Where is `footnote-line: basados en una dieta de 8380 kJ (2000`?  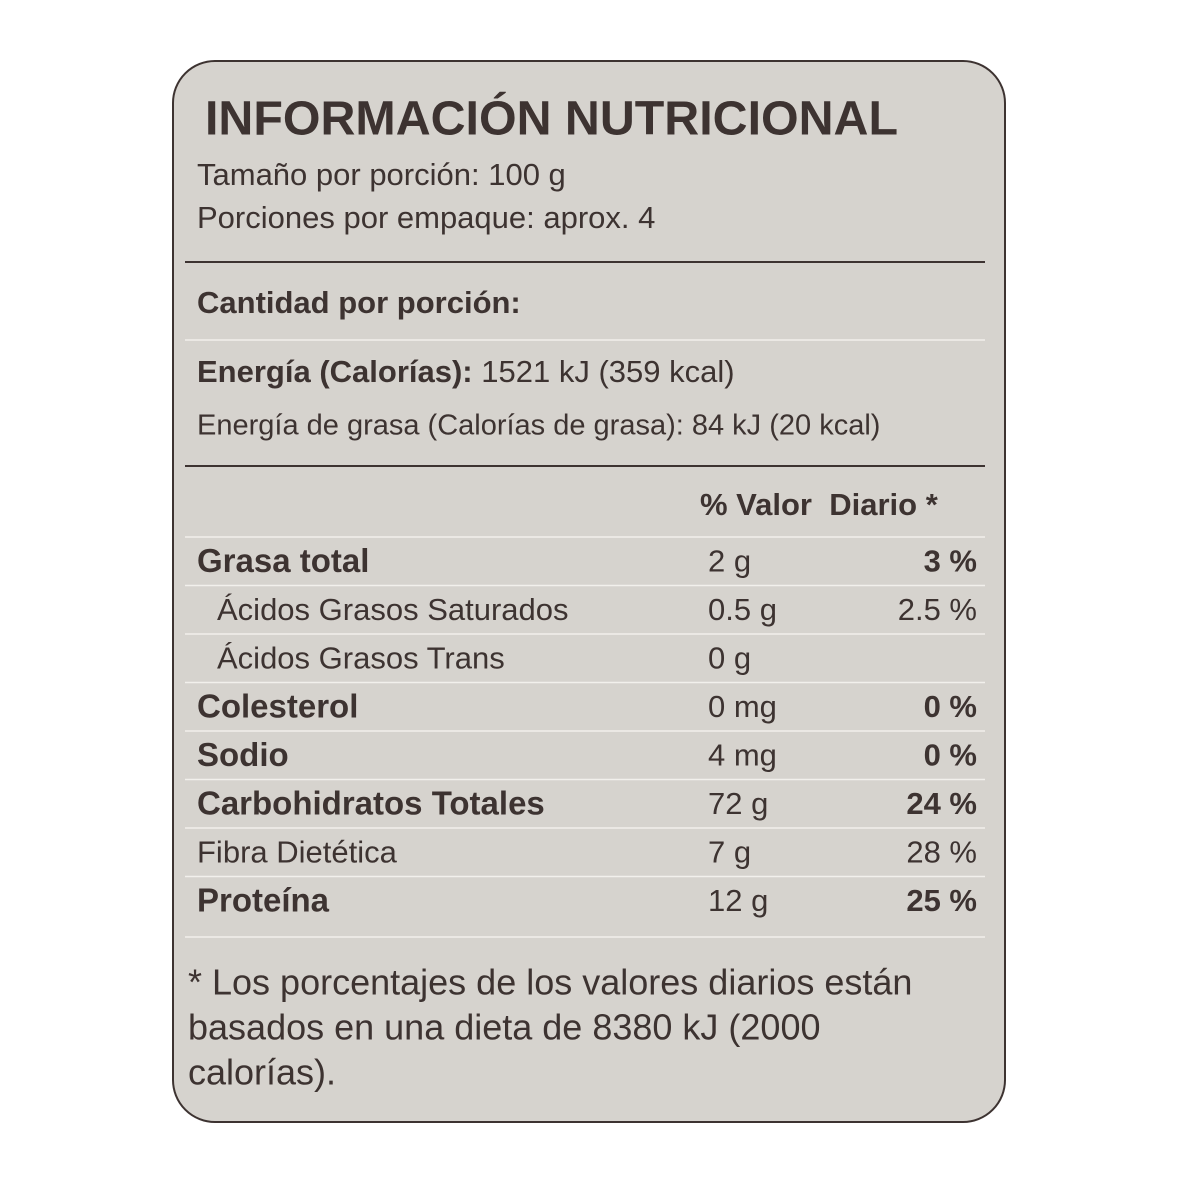
footnote-line: basados en una dieta de 8380 kJ (2000 is located at coordinates (504, 1027).